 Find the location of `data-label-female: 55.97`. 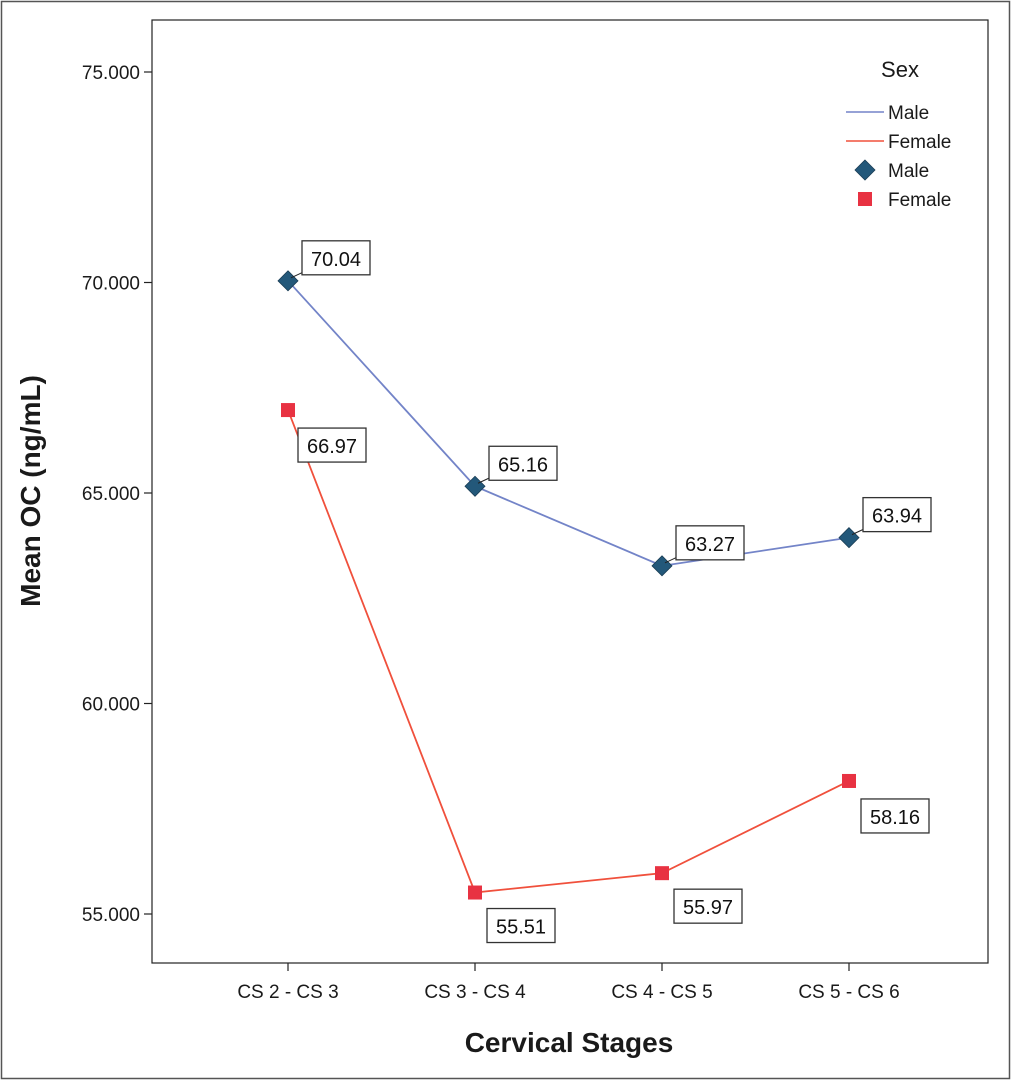

data-label-female: 55.97 is located at coordinates (708, 908).